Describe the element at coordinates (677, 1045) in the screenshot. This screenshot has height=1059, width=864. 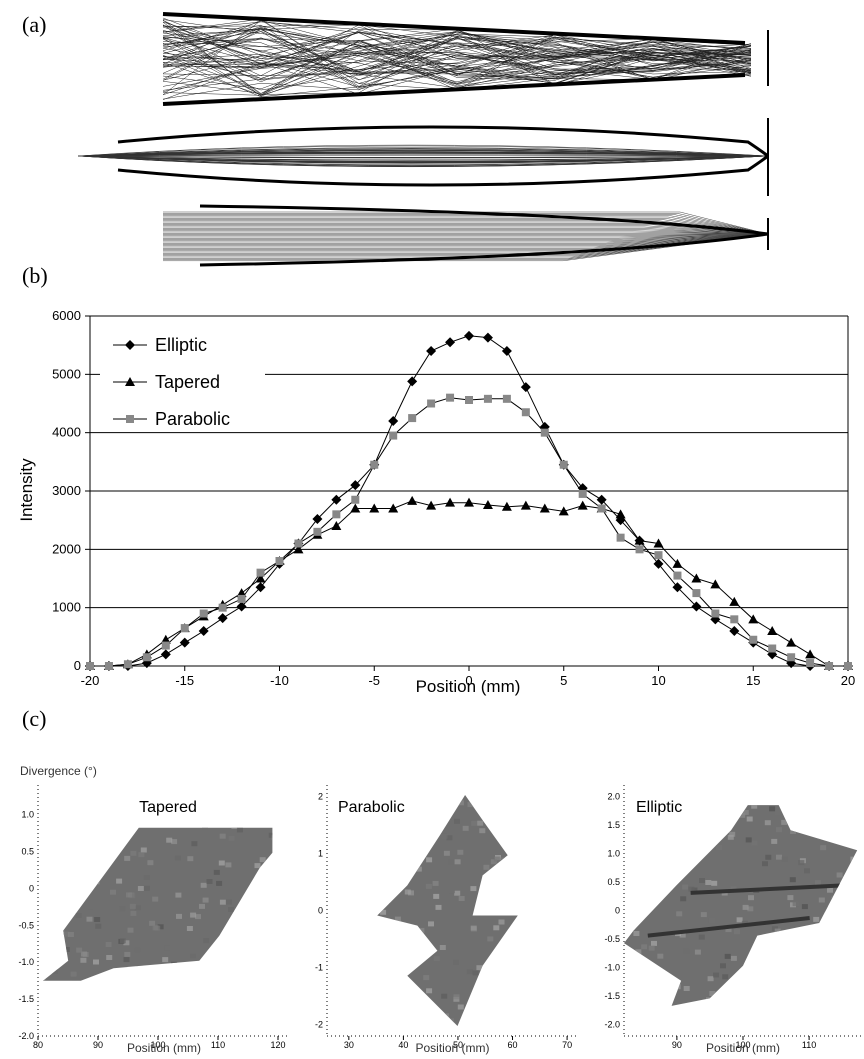
I see `x-tick-label: 90` at that location.